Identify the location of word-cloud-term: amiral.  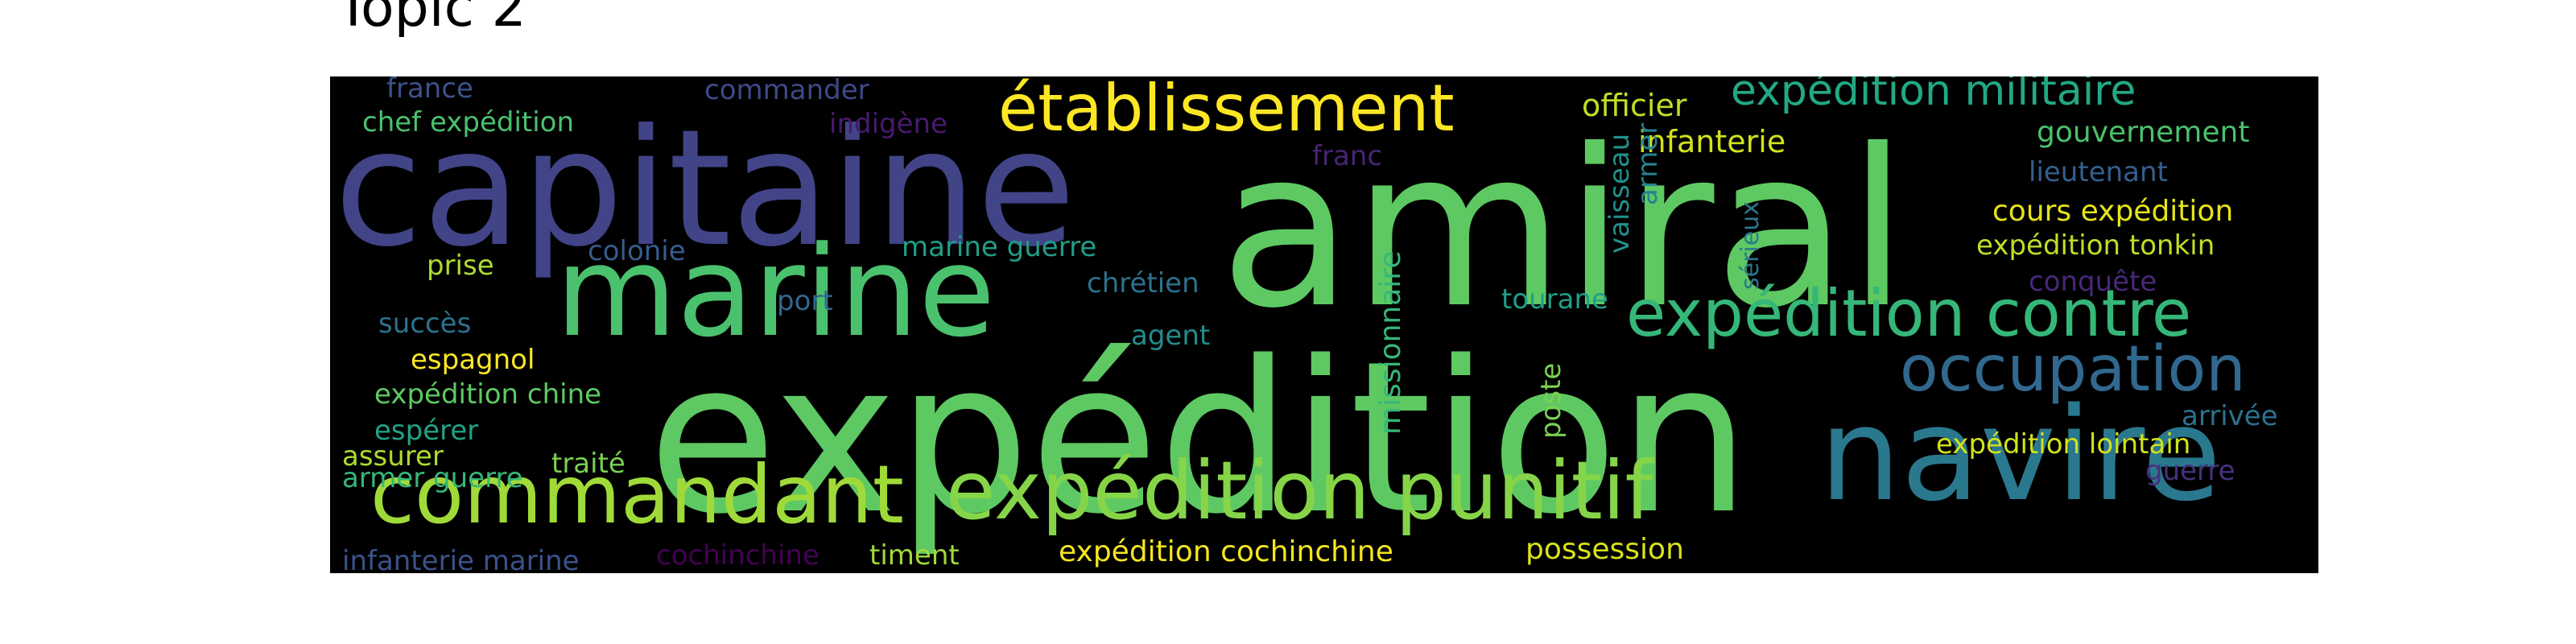
(1564, 229).